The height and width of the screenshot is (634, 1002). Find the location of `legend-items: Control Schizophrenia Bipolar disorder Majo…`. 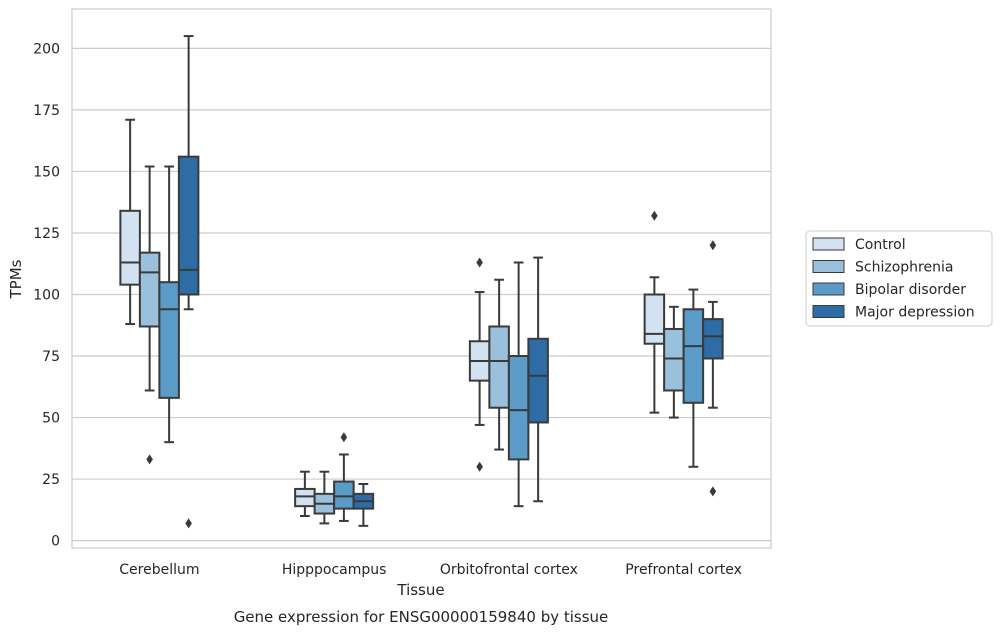

legend-items: Control Schizophrenia Bipolar disorder Majo… is located at coordinates (893, 279).